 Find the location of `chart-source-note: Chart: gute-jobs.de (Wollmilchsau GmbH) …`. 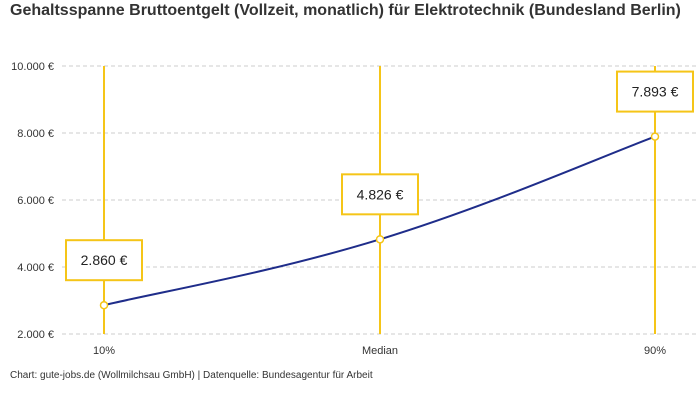

chart-source-note: Chart: gute-jobs.de (Wollmilchsau GmbH) … is located at coordinates (191, 375).